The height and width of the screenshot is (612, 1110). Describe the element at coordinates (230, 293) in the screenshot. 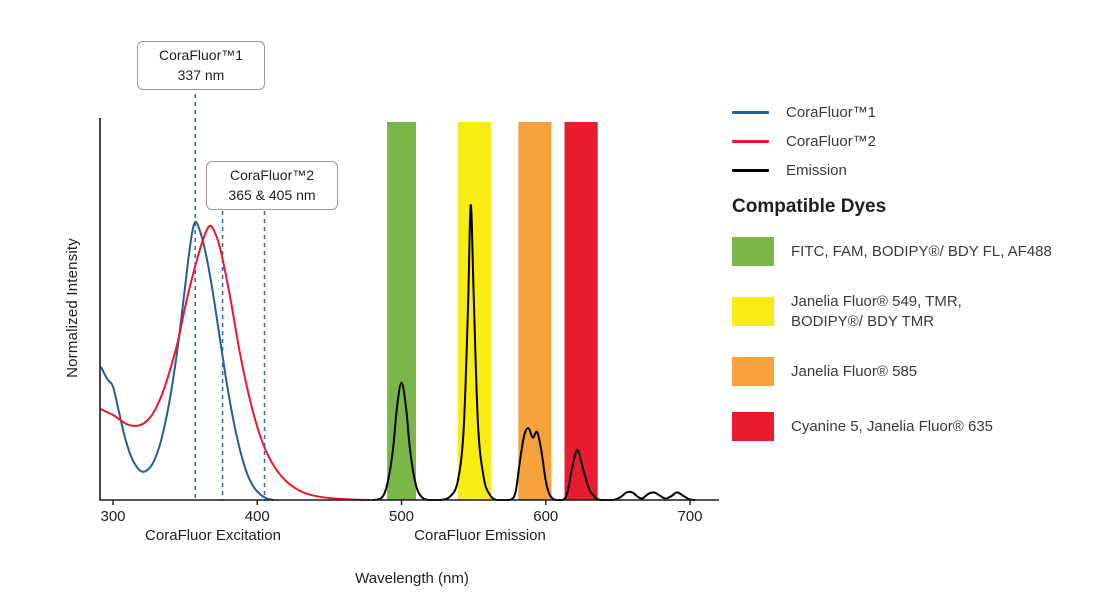

I see `excitation-marker-lines` at that location.